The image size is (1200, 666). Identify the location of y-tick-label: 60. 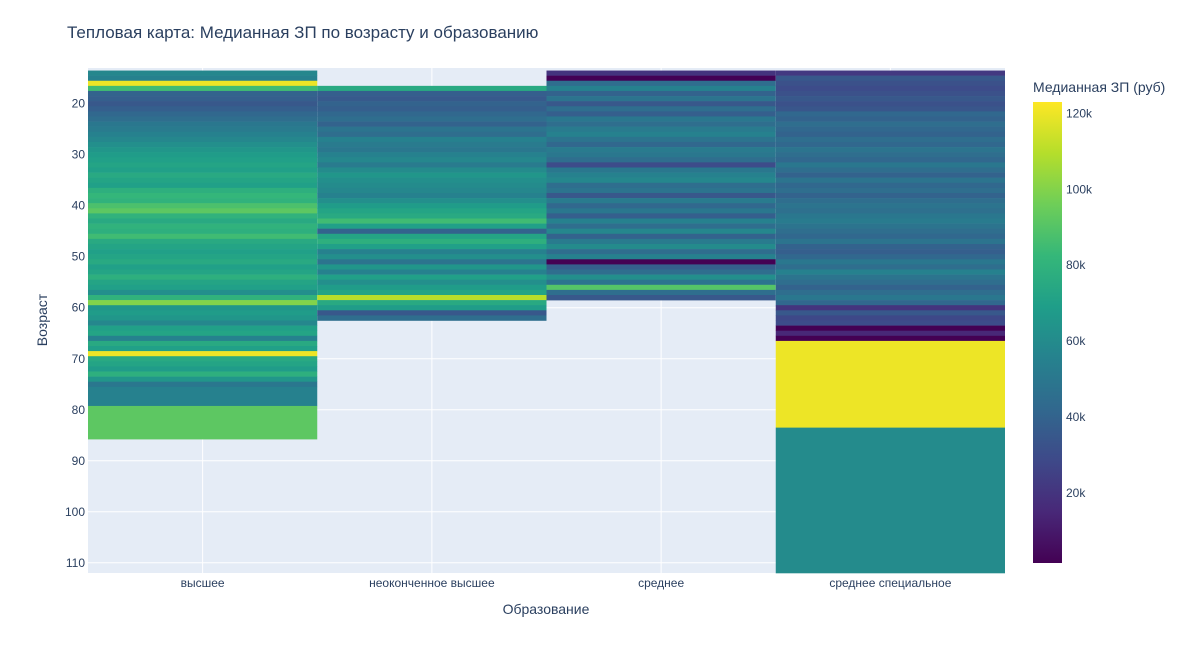
(79, 308).